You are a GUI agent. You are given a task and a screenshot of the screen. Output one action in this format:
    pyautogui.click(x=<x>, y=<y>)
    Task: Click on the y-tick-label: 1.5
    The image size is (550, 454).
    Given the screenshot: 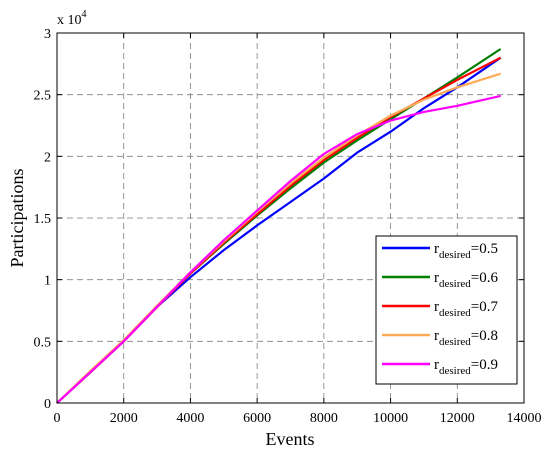 What is the action you would take?
    pyautogui.click(x=43, y=219)
    